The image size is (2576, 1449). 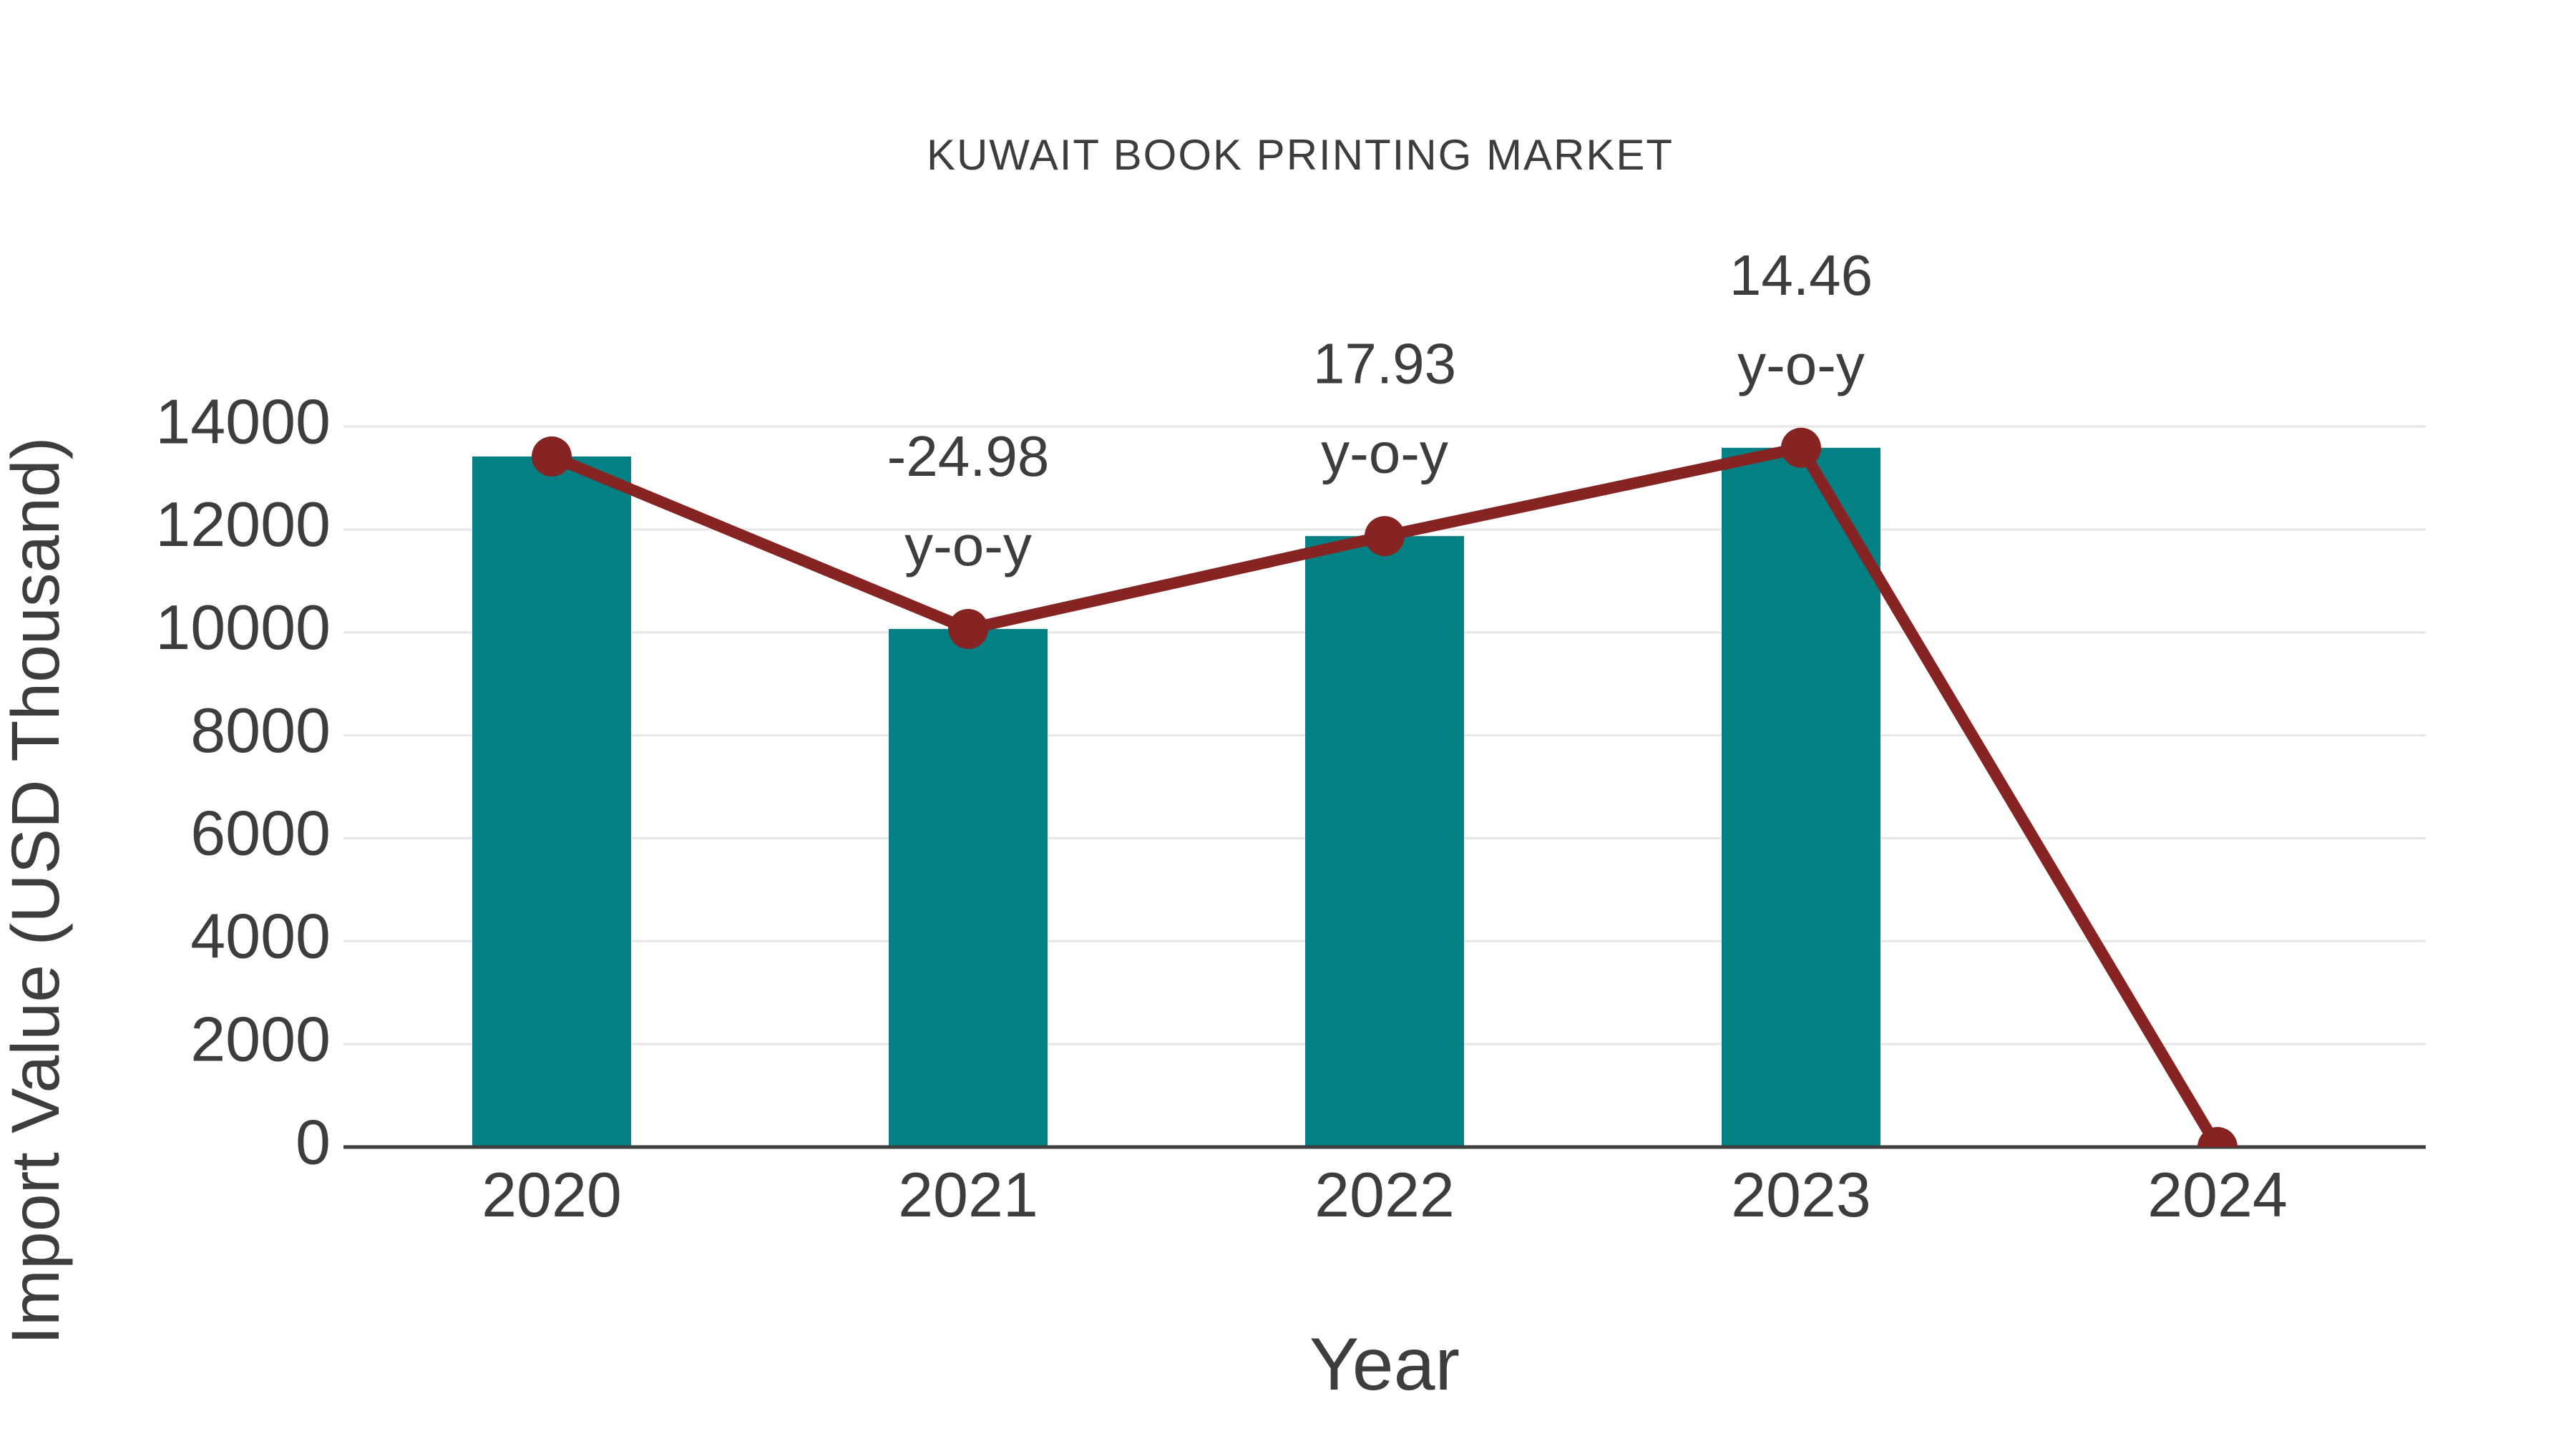 I want to click on x-tick-label-2023: 2023, so click(x=1801, y=1194).